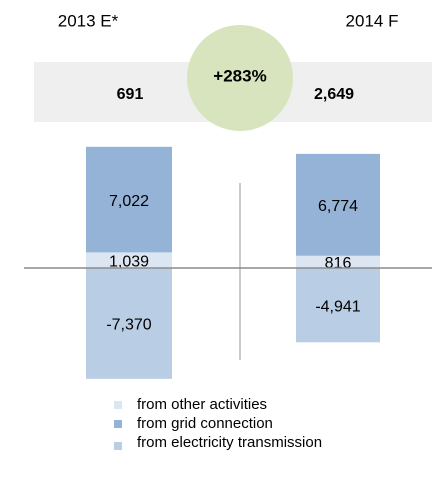  I want to click on change-annotation: +283%, so click(239, 75).